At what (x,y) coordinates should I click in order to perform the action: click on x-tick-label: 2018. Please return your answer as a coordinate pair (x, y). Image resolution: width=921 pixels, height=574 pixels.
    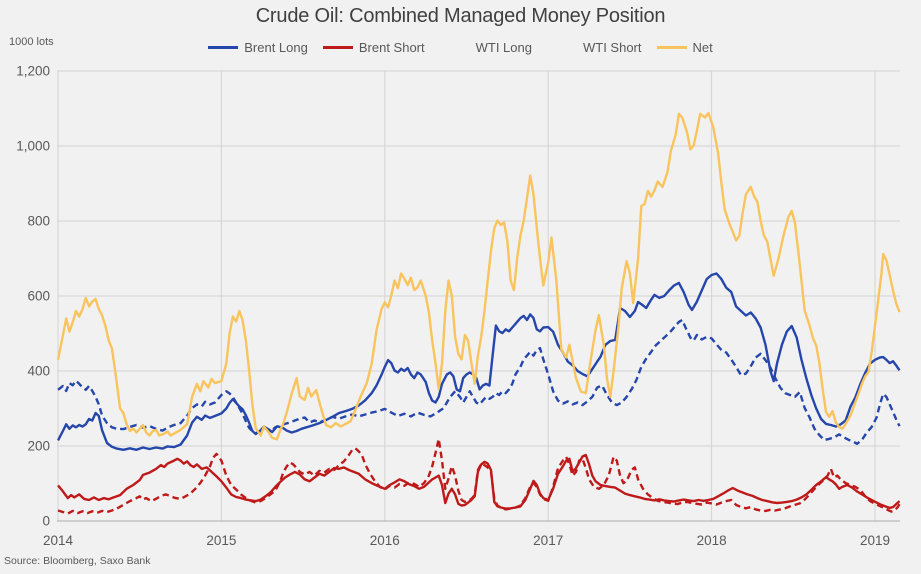
    Looking at the image, I should click on (712, 540).